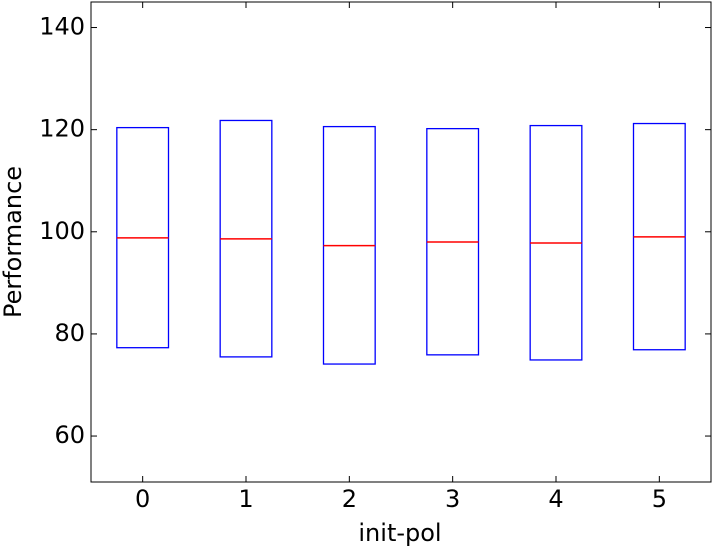 Image resolution: width=712 pixels, height=552 pixels. Describe the element at coordinates (62, 129) in the screenshot. I see `y-tick-label: 120` at that location.